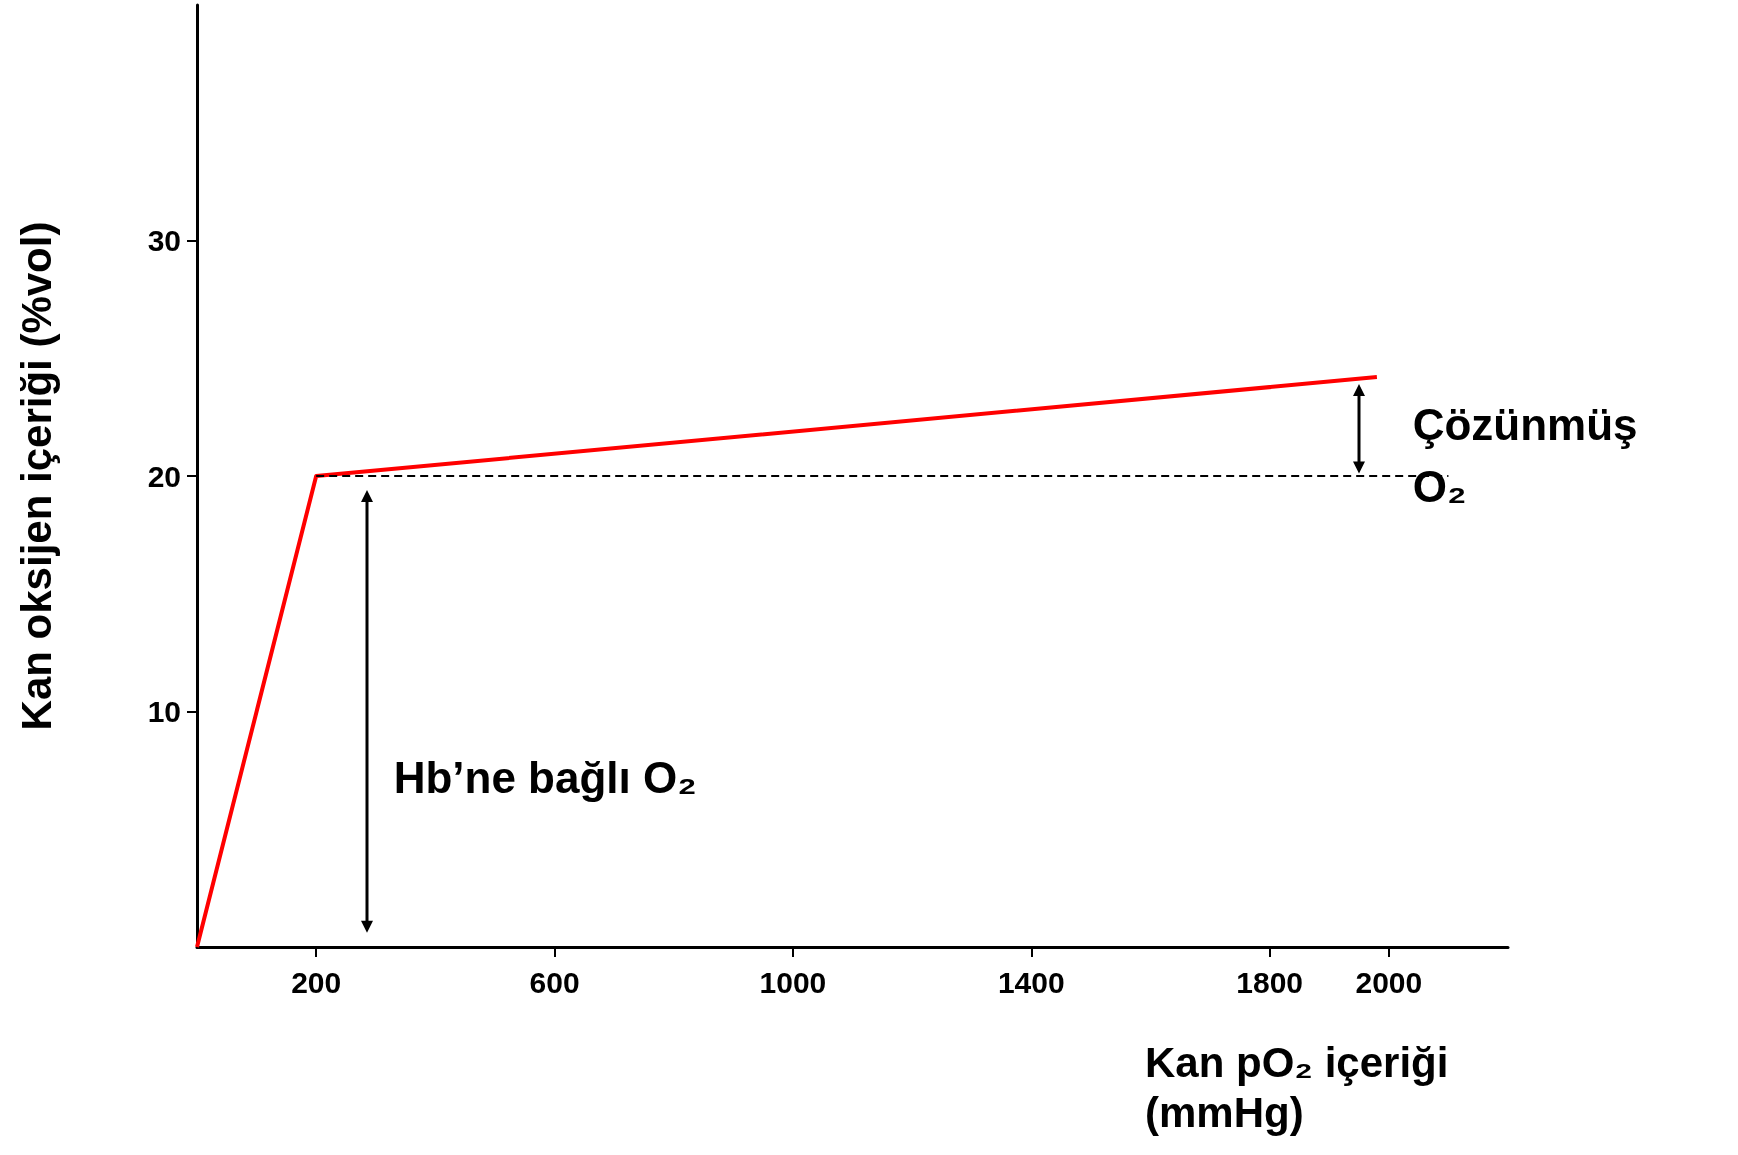  I want to click on x-tick-label: 2000, so click(1389, 982).